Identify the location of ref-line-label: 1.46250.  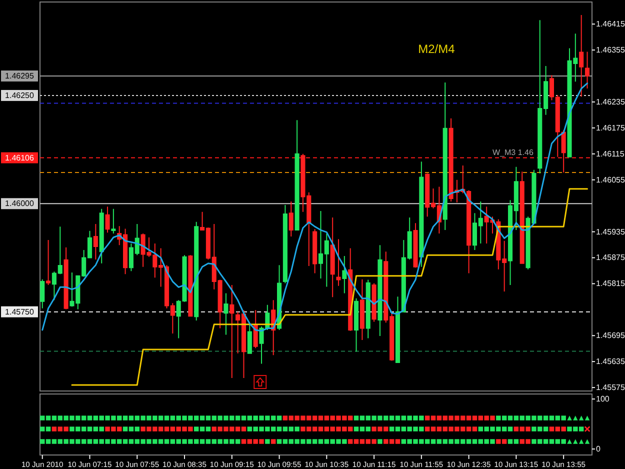
(20, 95).